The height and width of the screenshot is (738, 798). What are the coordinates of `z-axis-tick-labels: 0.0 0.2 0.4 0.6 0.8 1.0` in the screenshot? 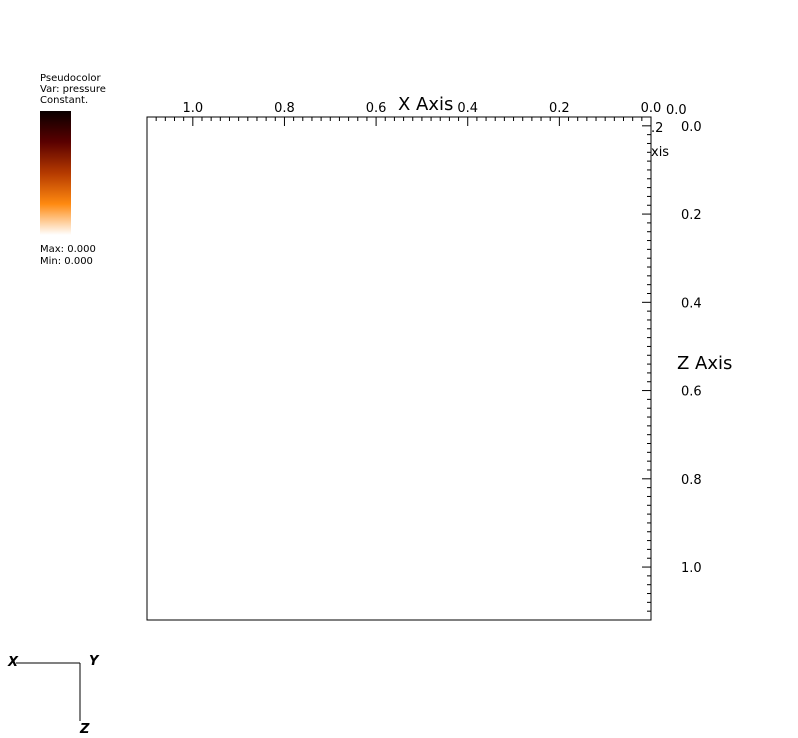 It's located at (691, 348).